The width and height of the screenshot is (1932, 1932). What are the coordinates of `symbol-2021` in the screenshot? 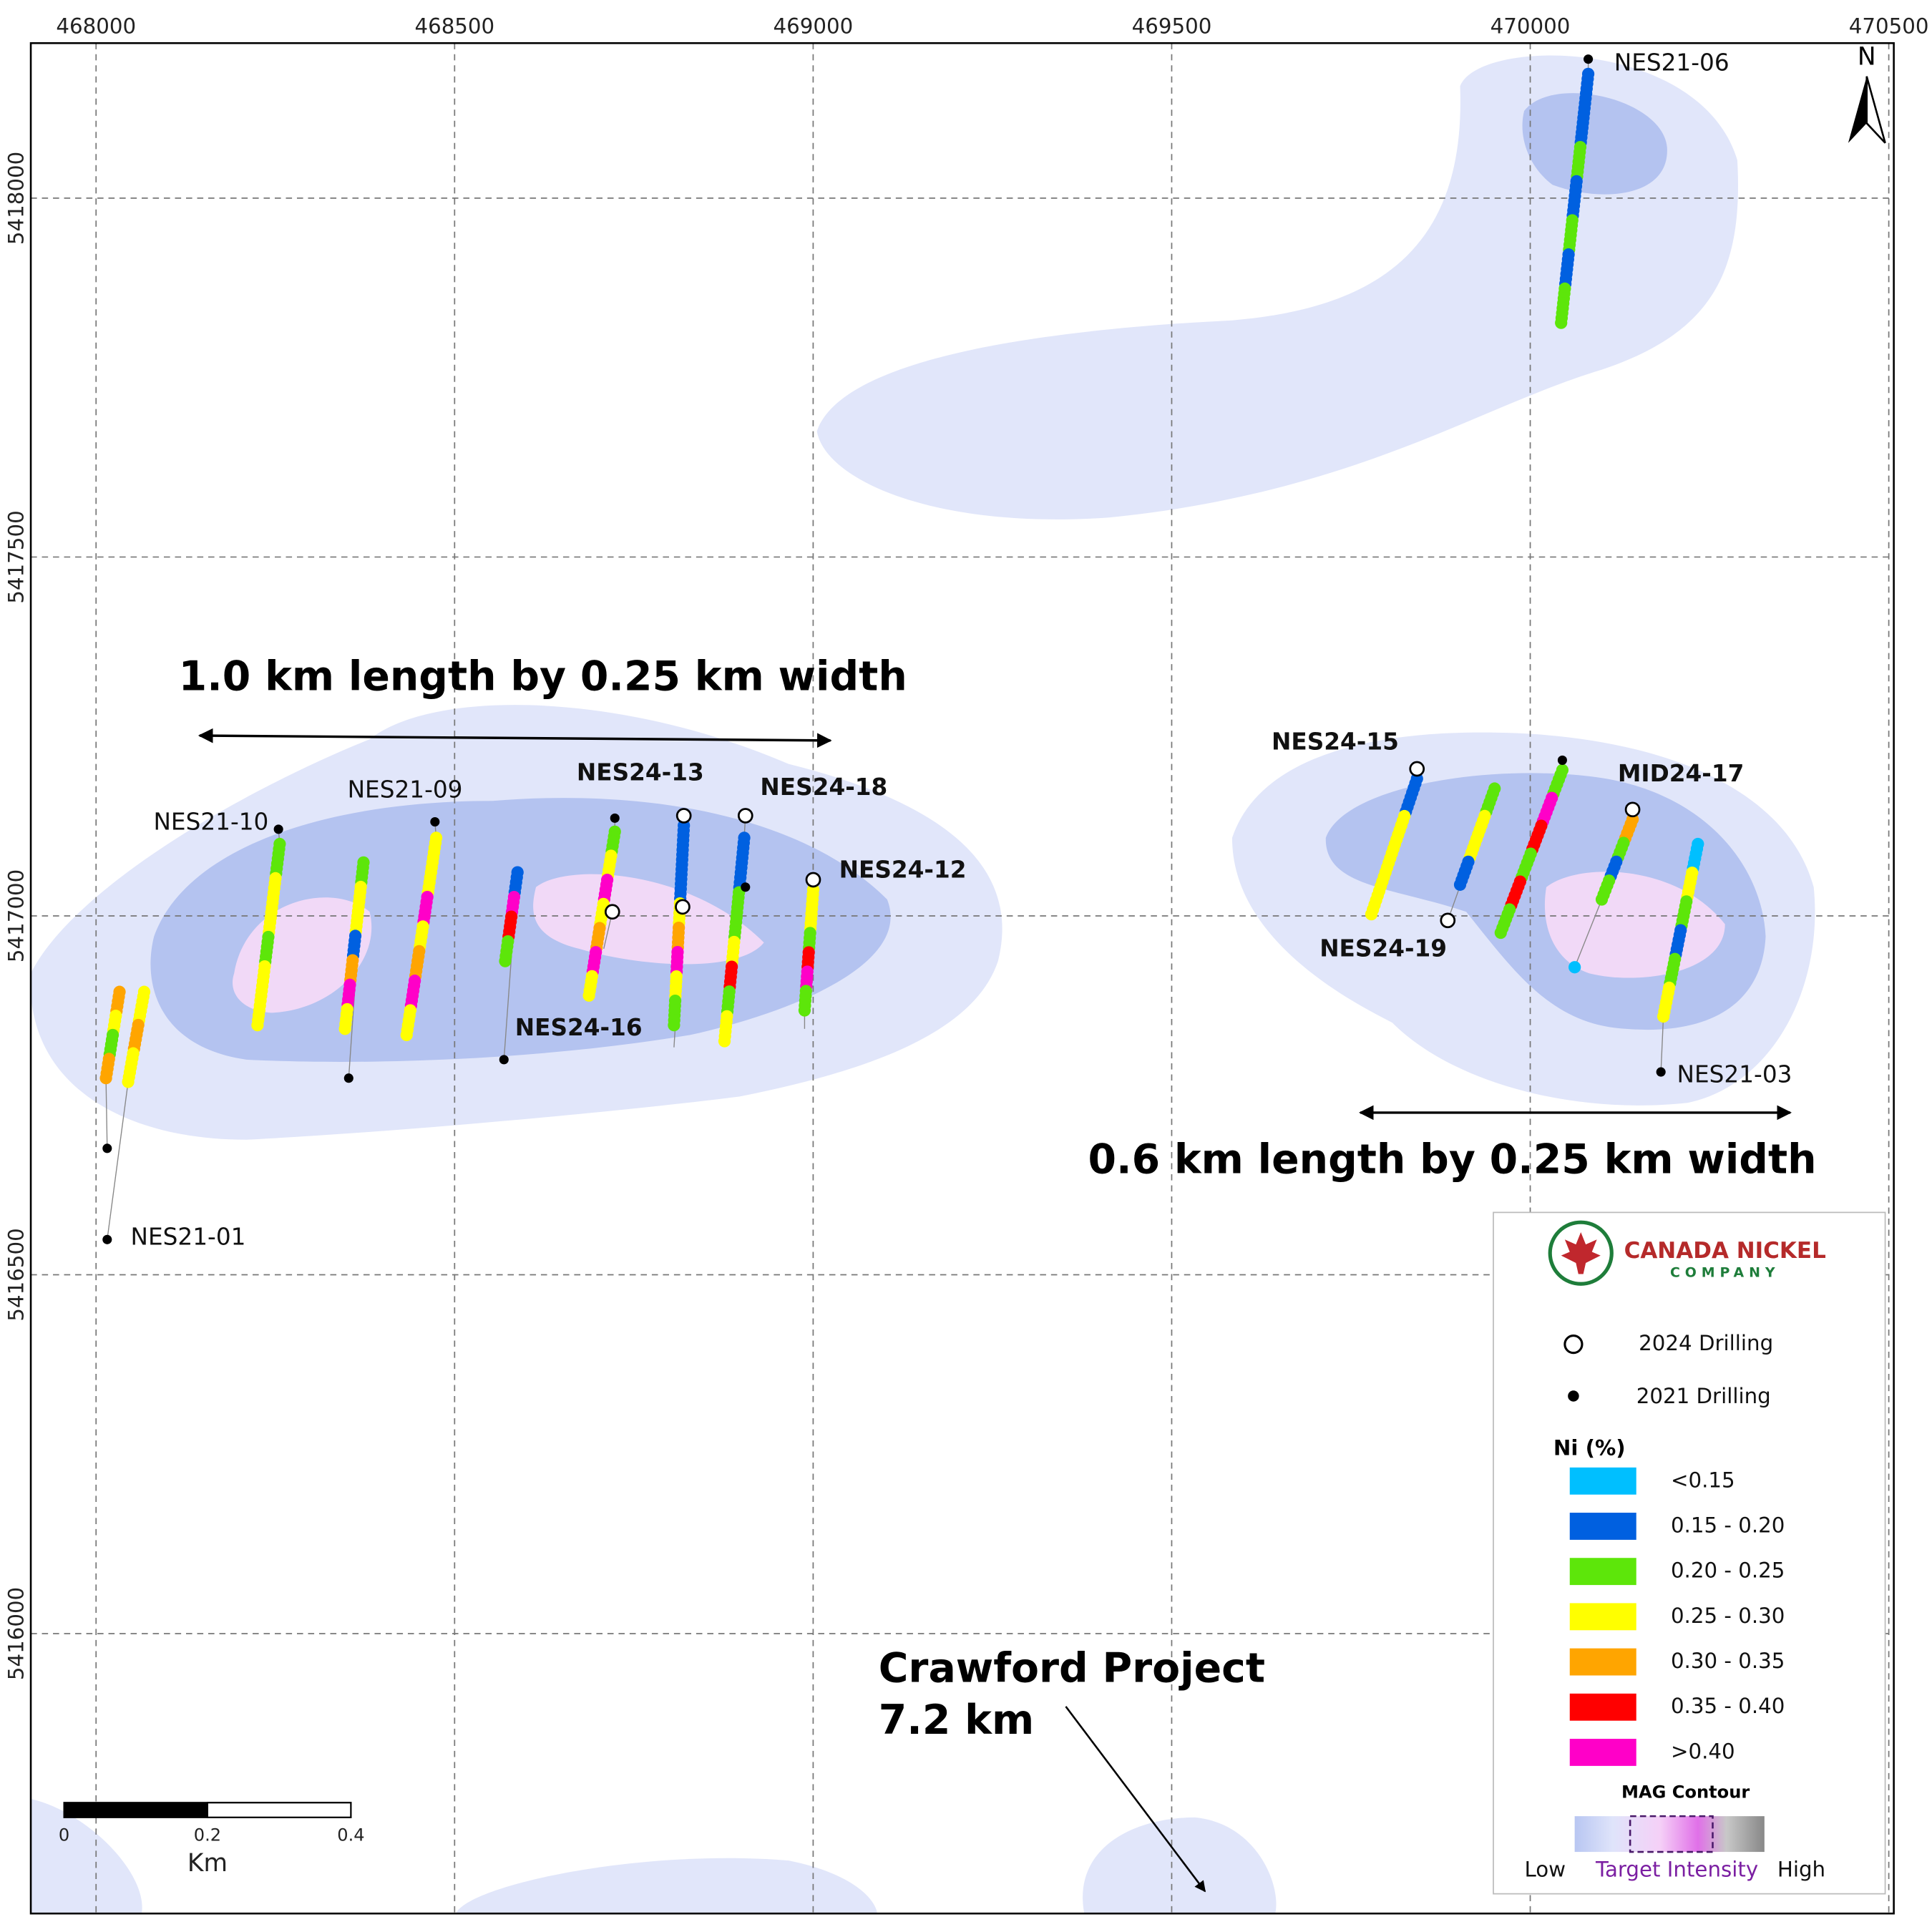 It's located at (1573, 1396).